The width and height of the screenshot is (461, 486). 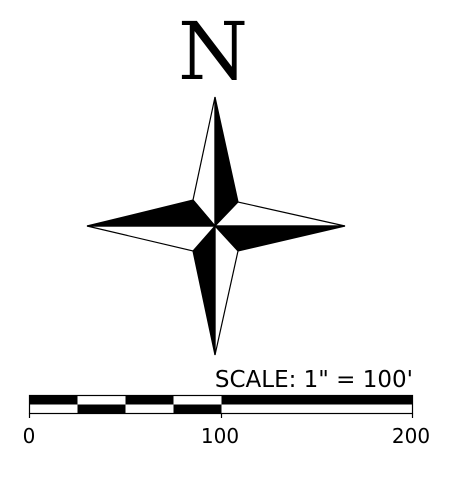 What do you see at coordinates (151, 238) in the screenshot?
I see `west-point-lower-half` at bounding box center [151, 238].